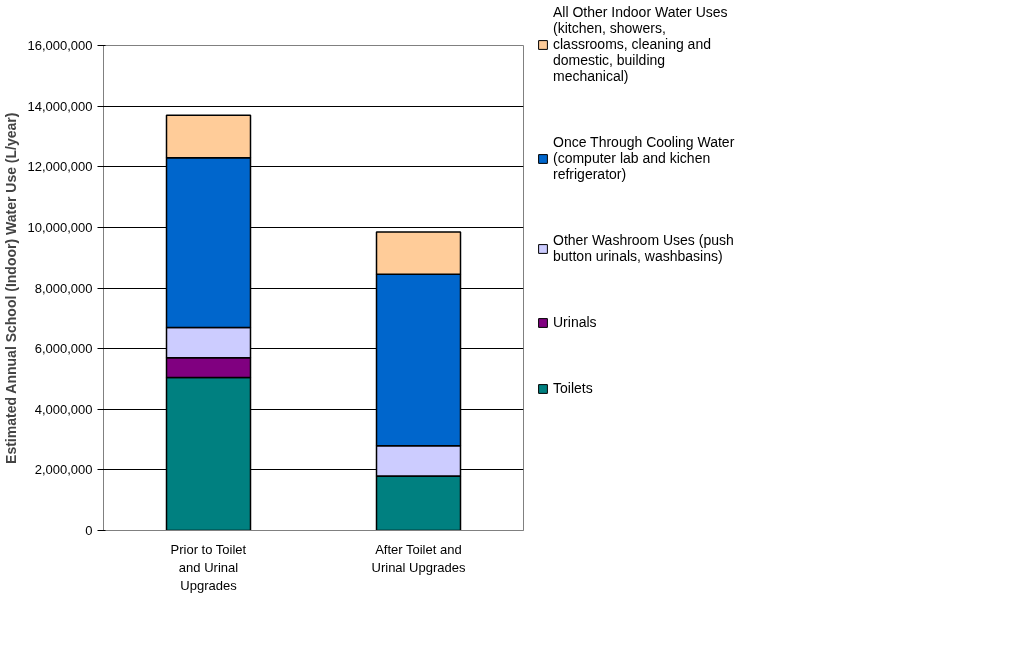 Image resolution: width=1015 pixels, height=645 pixels. I want to click on y-axis-title: Estimated Annual School (Indoor) Water Use (L/year), so click(11, 288).